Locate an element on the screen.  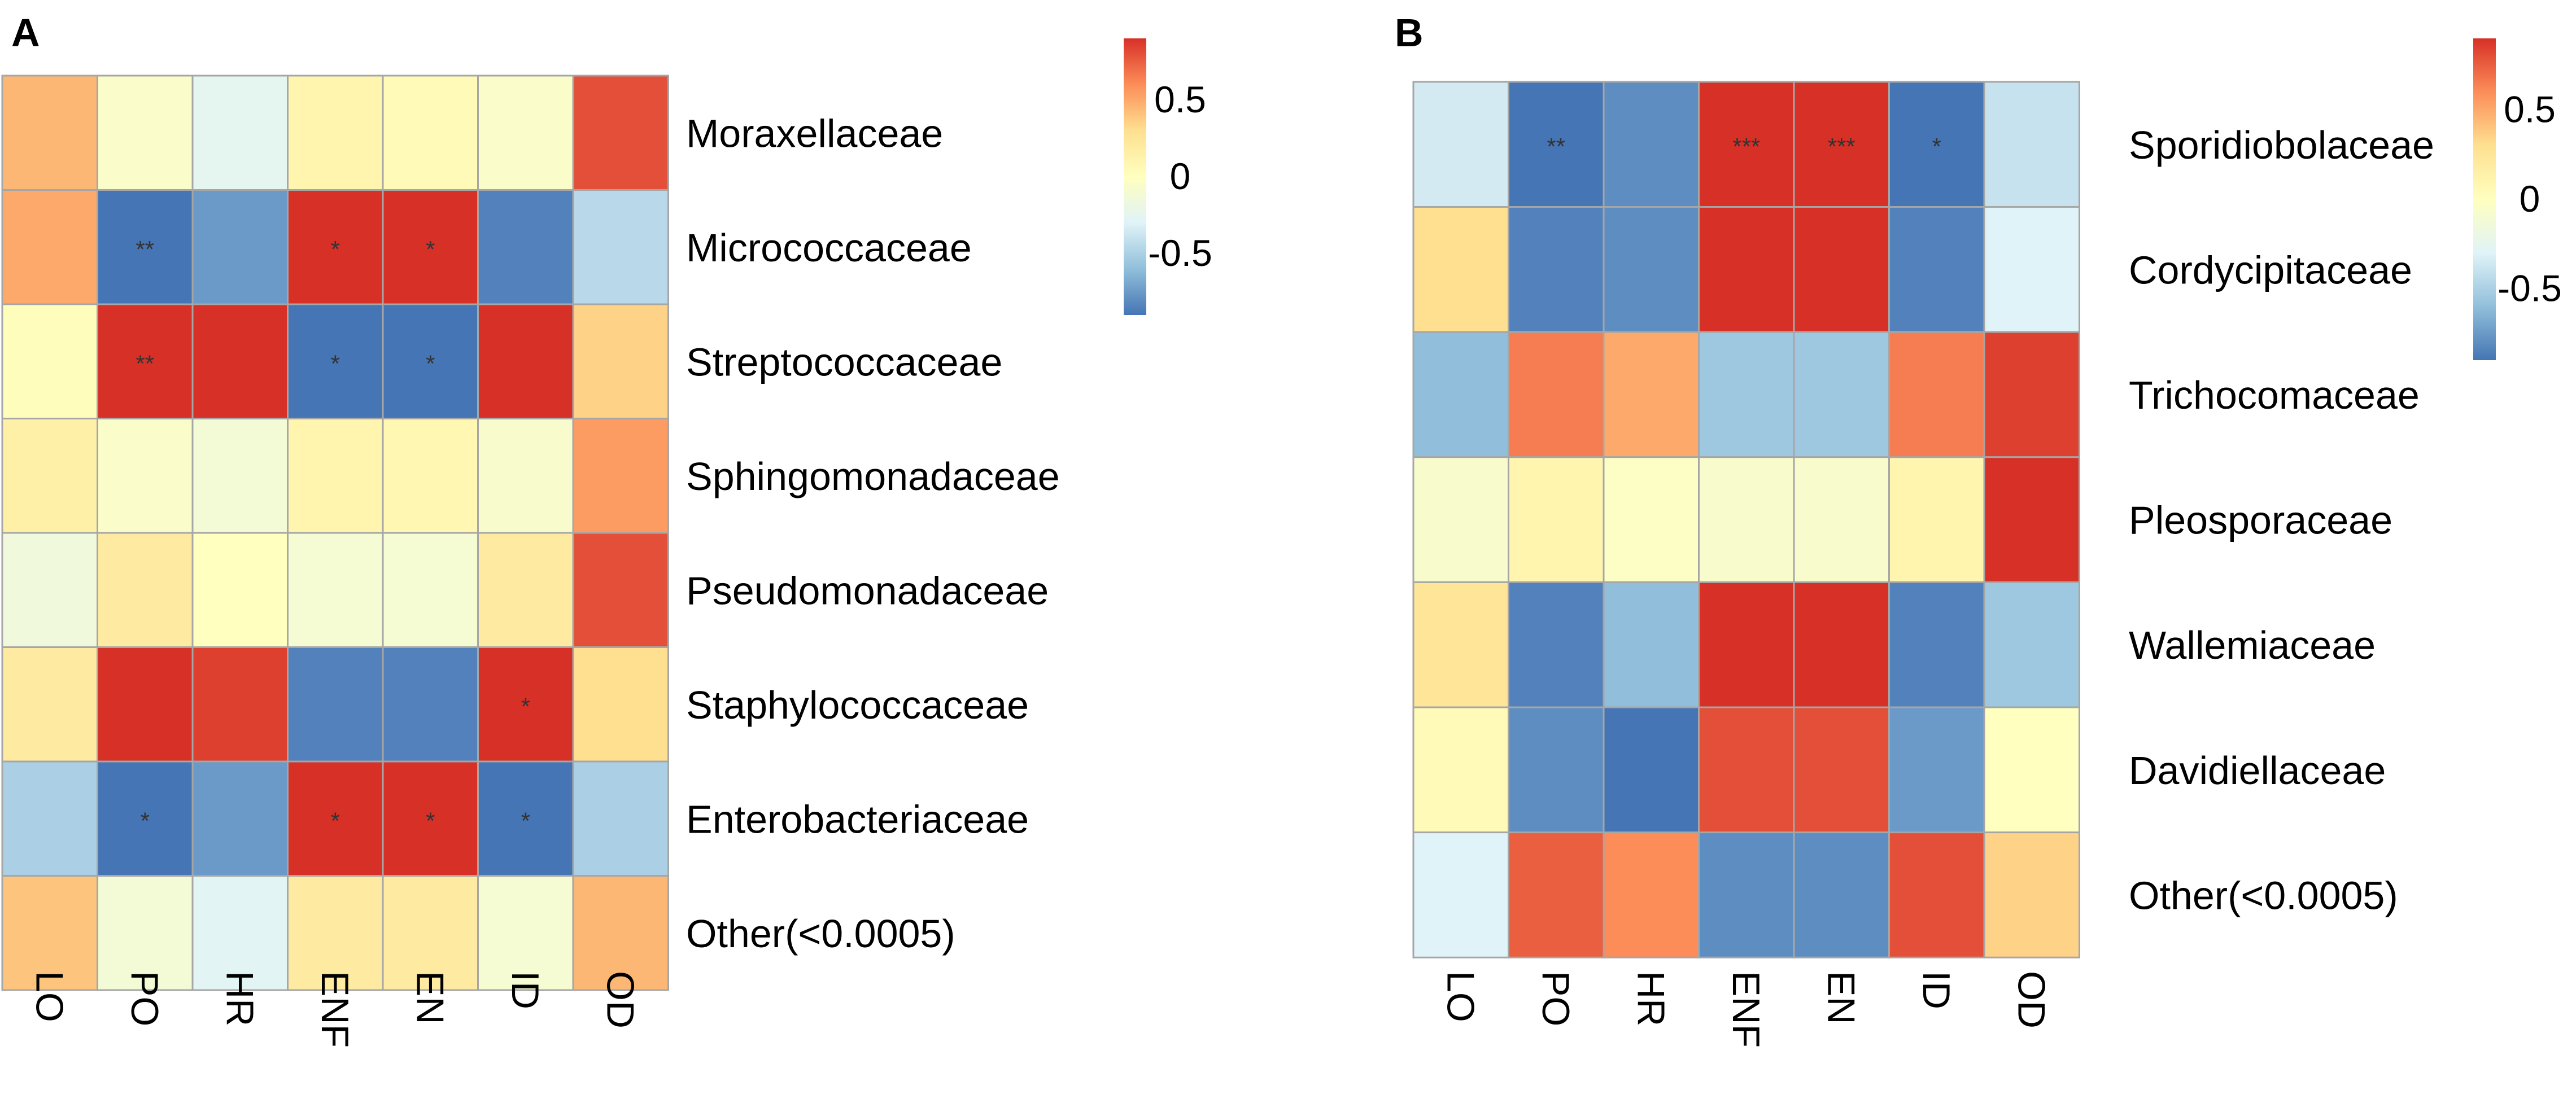
row-label: Micrococcaceae is located at coordinates (829, 248).